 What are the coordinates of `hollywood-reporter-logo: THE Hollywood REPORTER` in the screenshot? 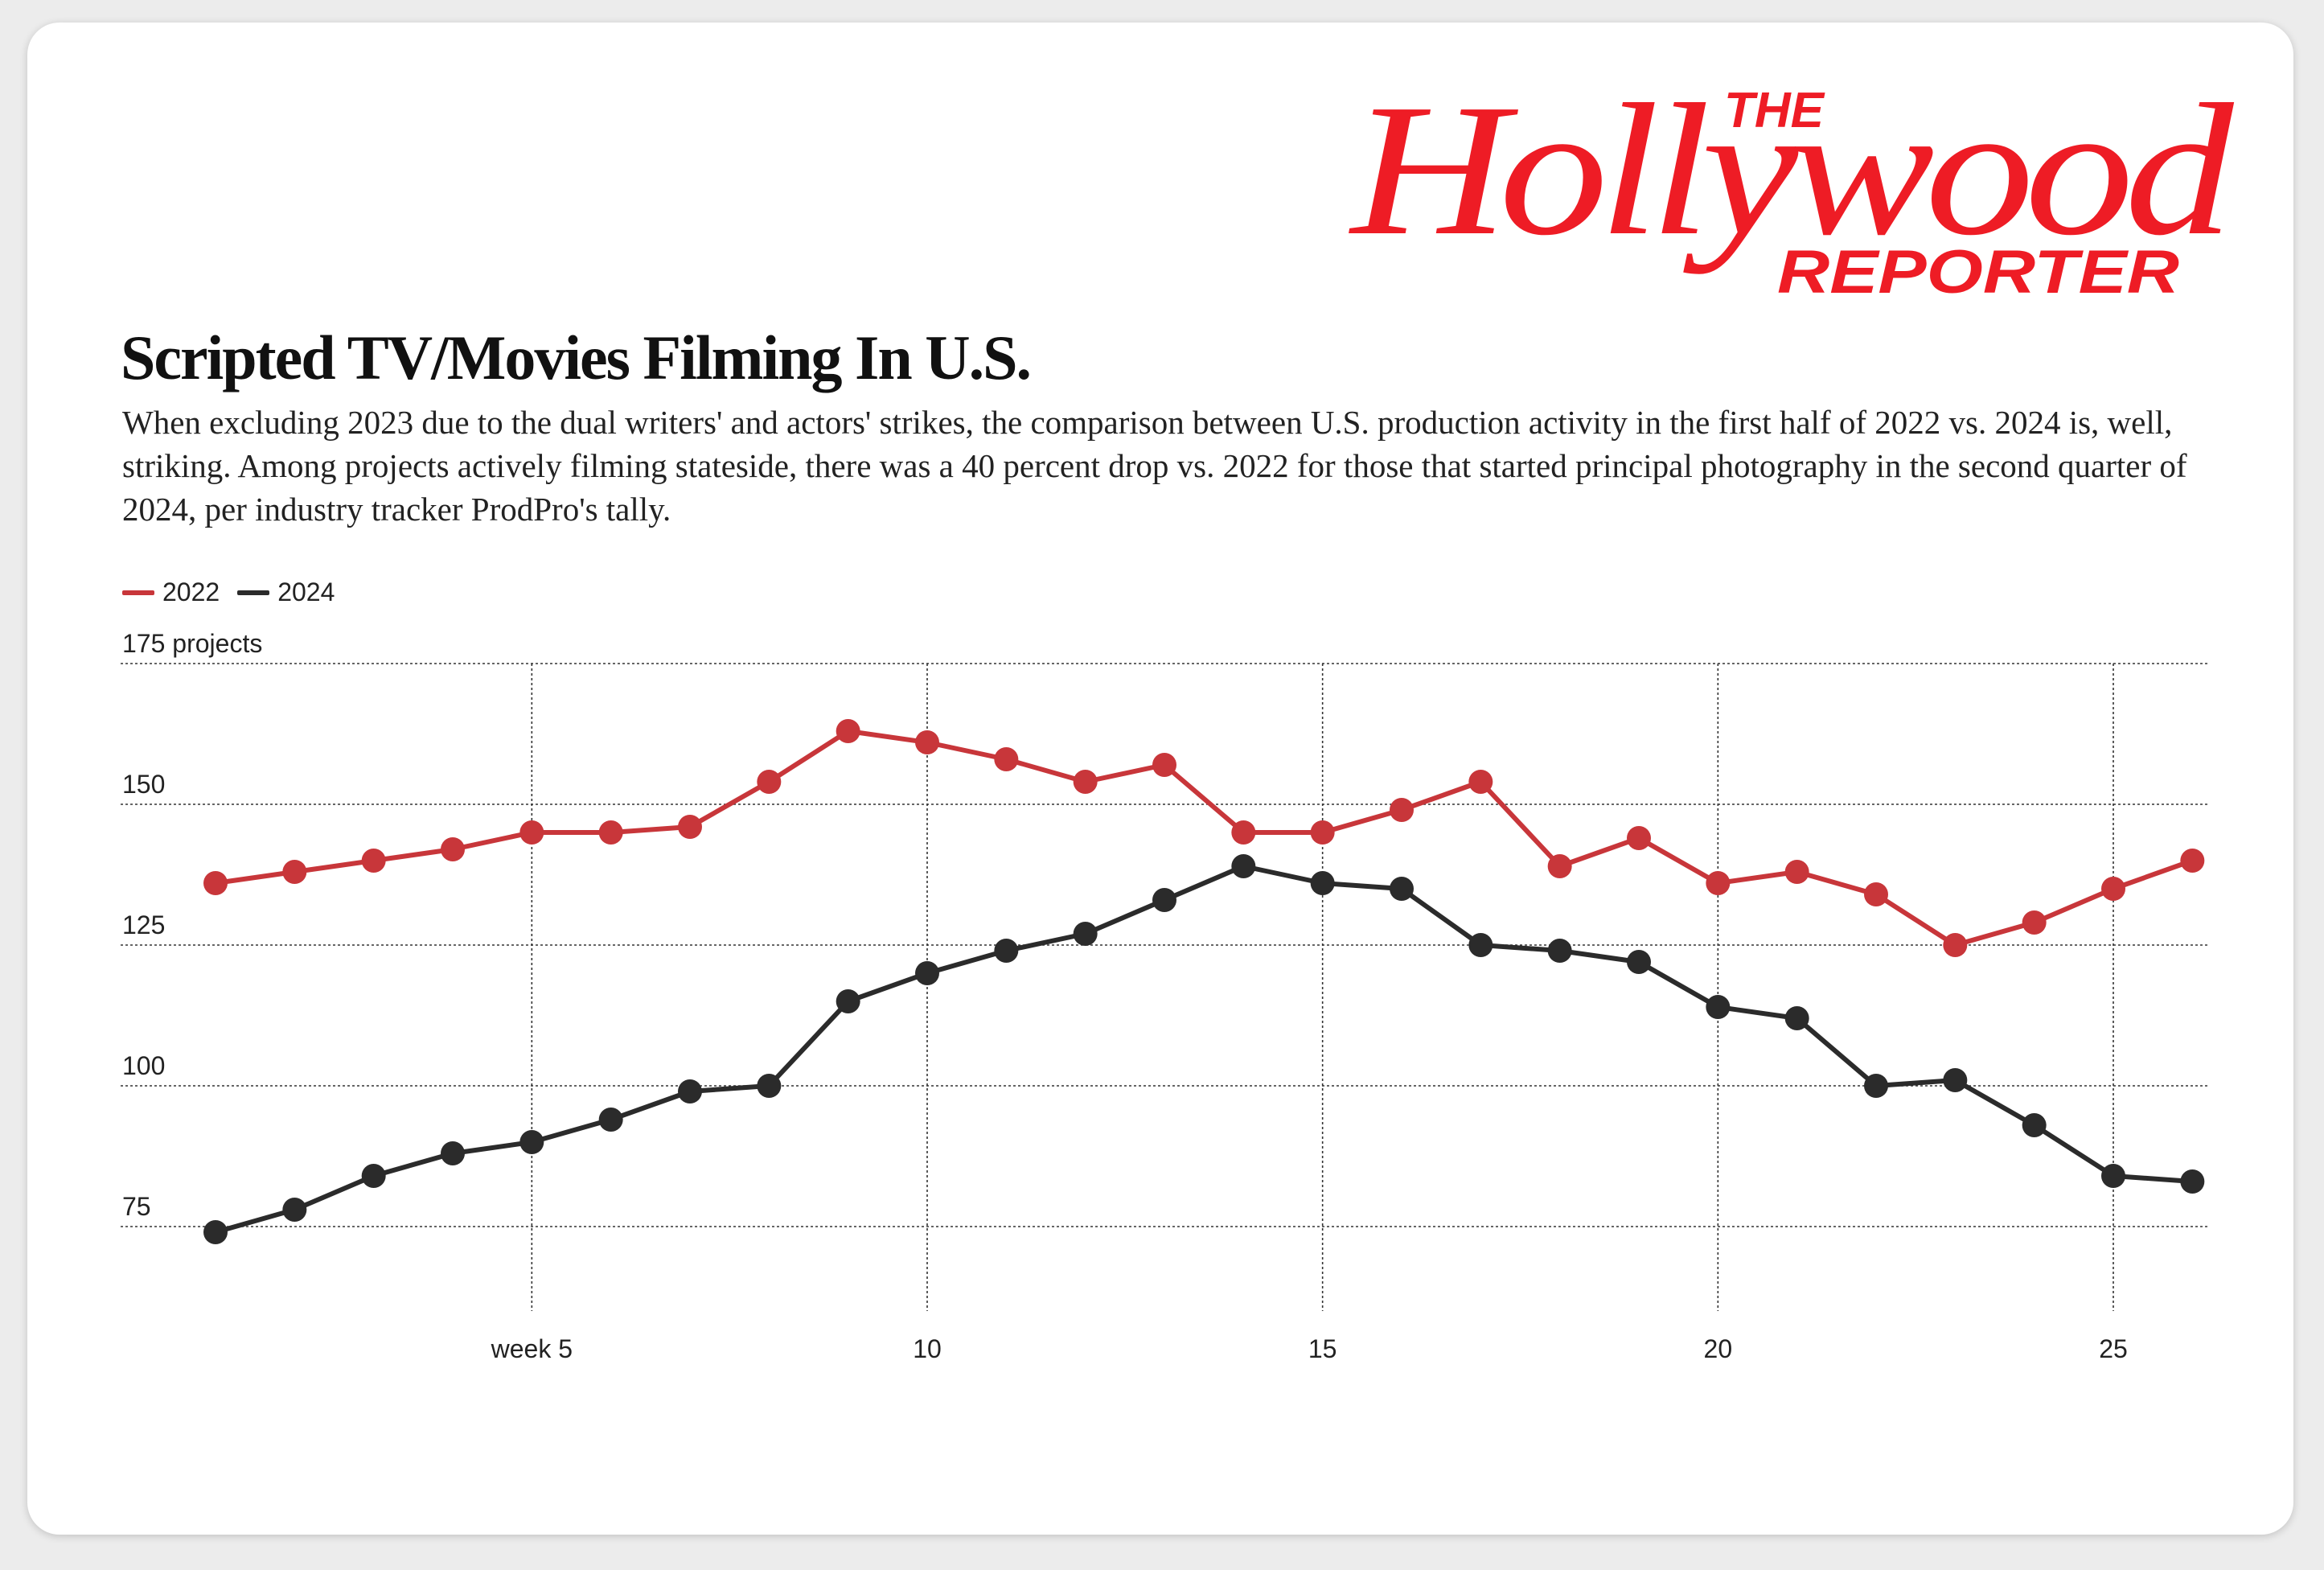 It's located at (1797, 184).